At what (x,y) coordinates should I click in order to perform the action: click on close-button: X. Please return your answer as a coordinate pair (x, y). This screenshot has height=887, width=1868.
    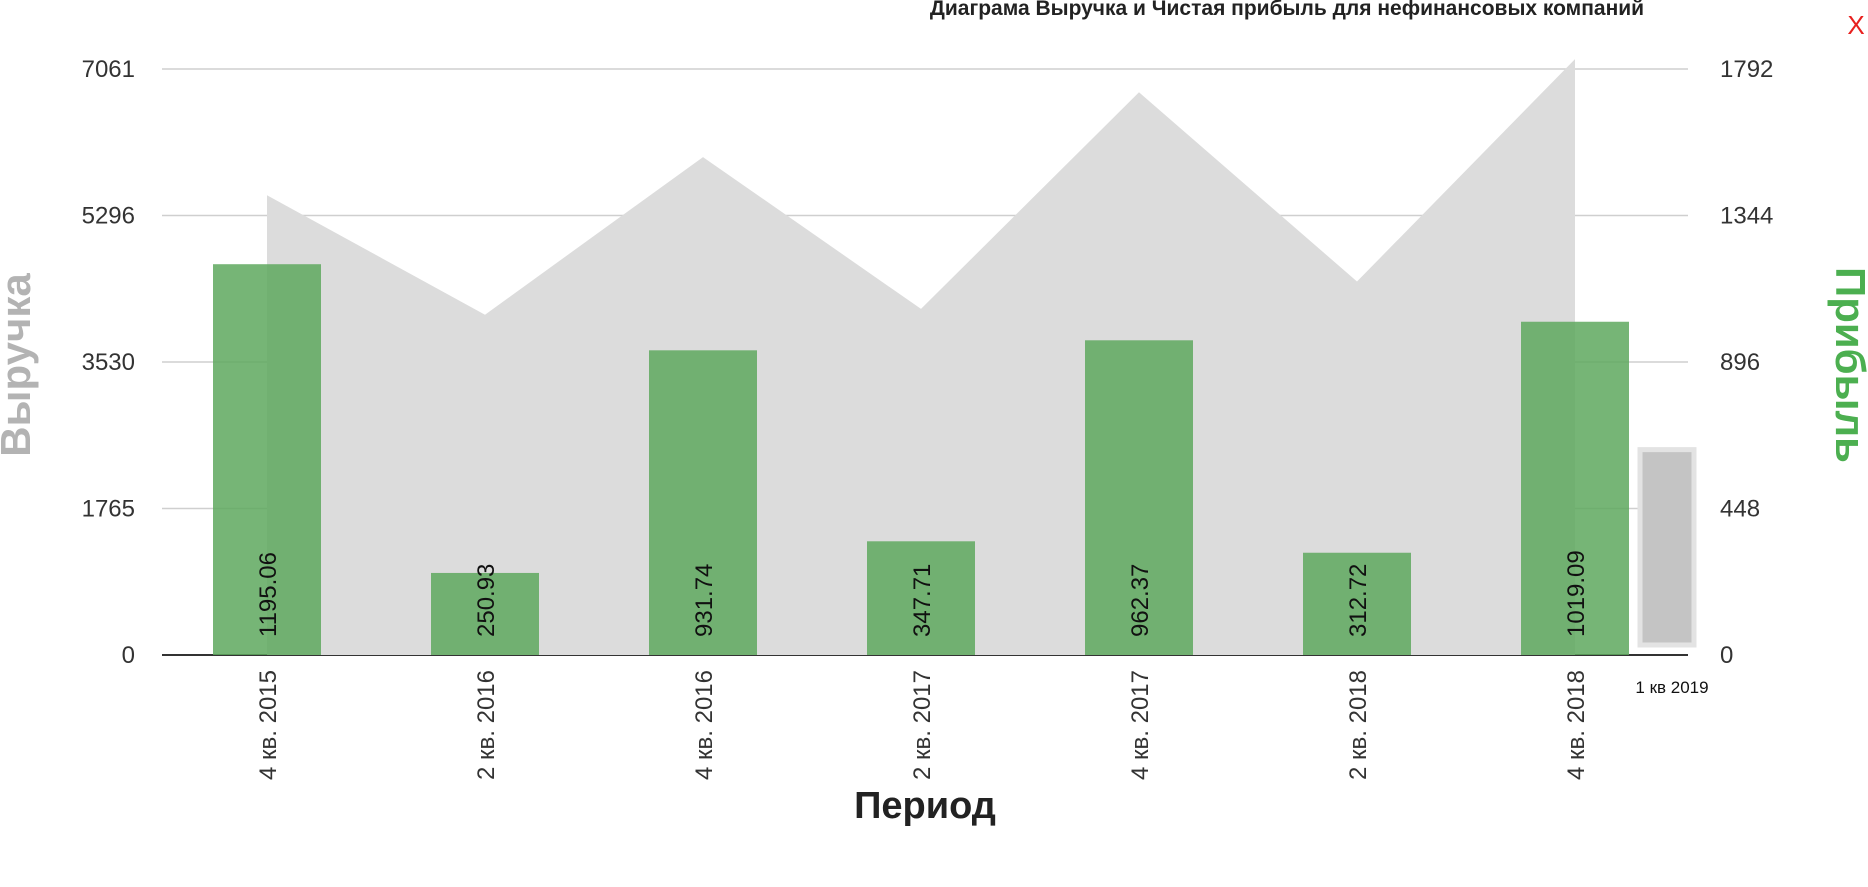
    Looking at the image, I should click on (1855, 25).